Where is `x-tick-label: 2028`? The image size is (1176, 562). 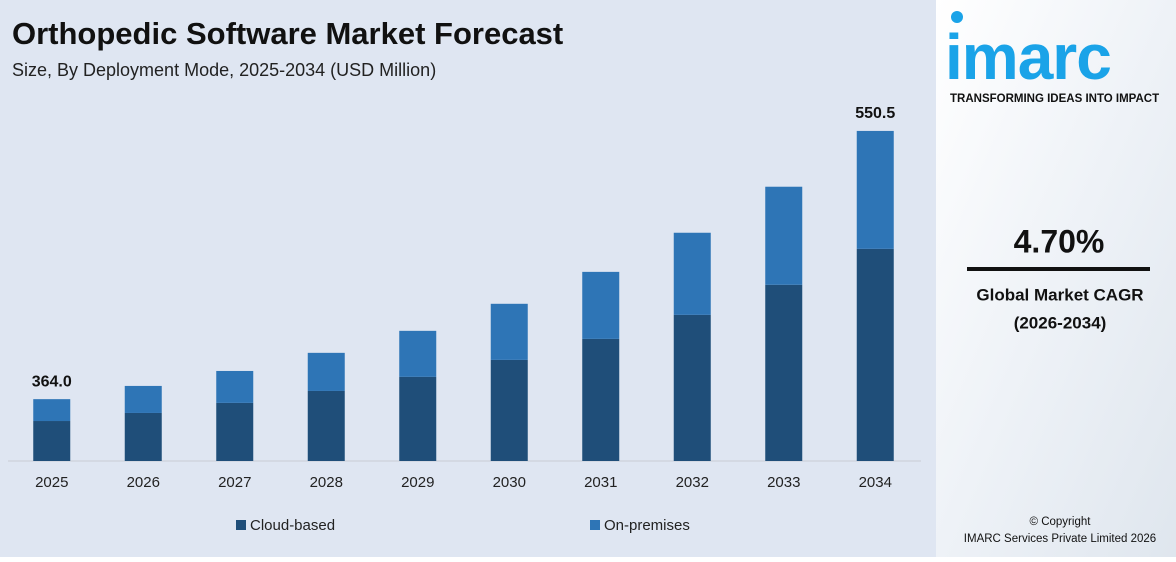 x-tick-label: 2028 is located at coordinates (326, 482).